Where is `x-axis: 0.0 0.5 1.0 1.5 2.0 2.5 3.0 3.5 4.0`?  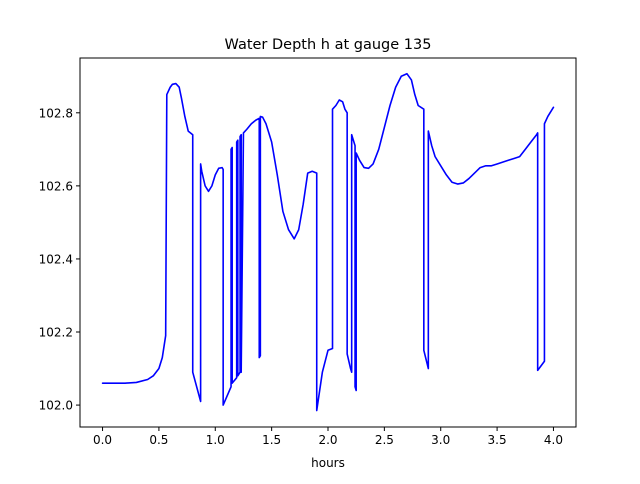 x-axis: 0.0 0.5 1.0 1.5 2.0 2.5 3.0 3.5 4.0 is located at coordinates (328, 437).